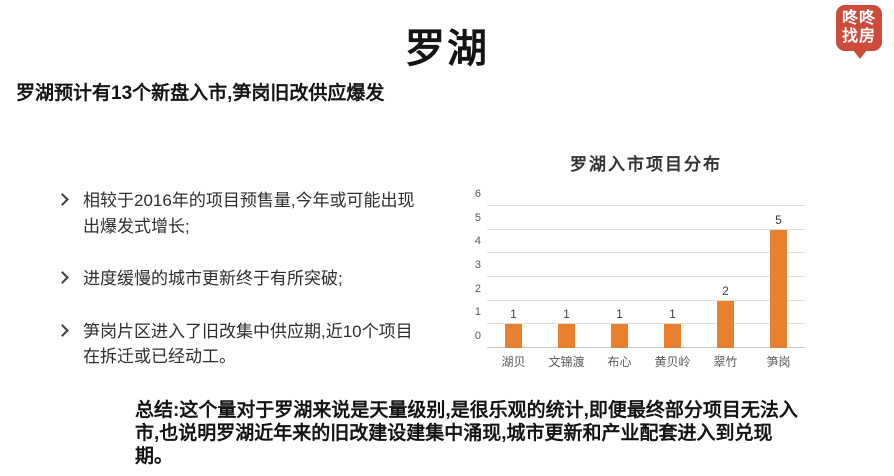  I want to click on chart-plot: 0 1 2 3 4 5 6 1 1 1 1 2 5, so click(640, 268).